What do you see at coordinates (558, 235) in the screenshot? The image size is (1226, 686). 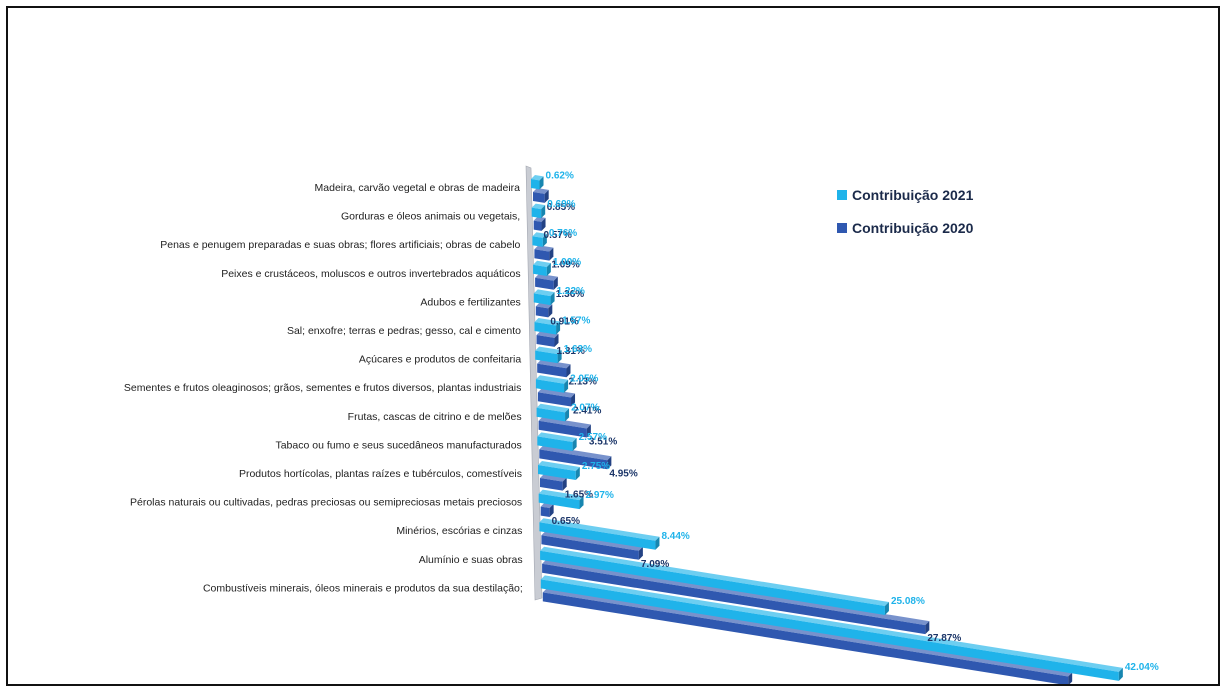 I see `value-label-2020: 0.57%` at bounding box center [558, 235].